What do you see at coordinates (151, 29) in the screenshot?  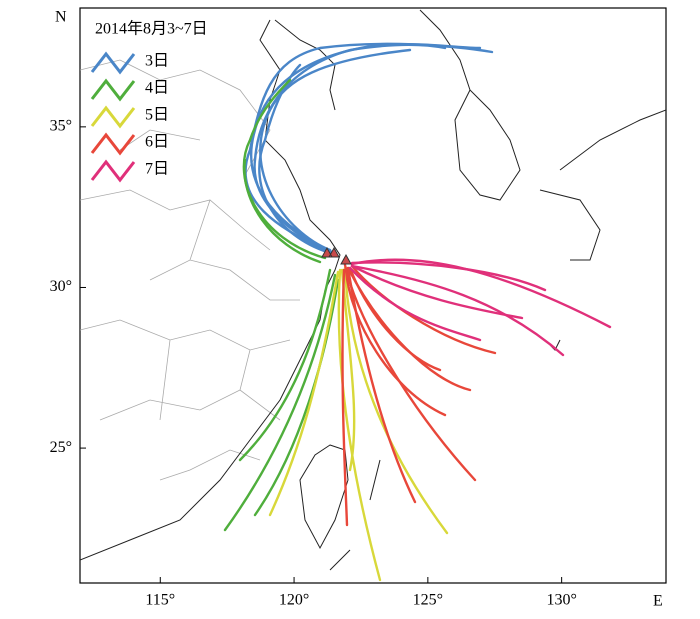 I see `map-title: 2014年8月3~7日` at bounding box center [151, 29].